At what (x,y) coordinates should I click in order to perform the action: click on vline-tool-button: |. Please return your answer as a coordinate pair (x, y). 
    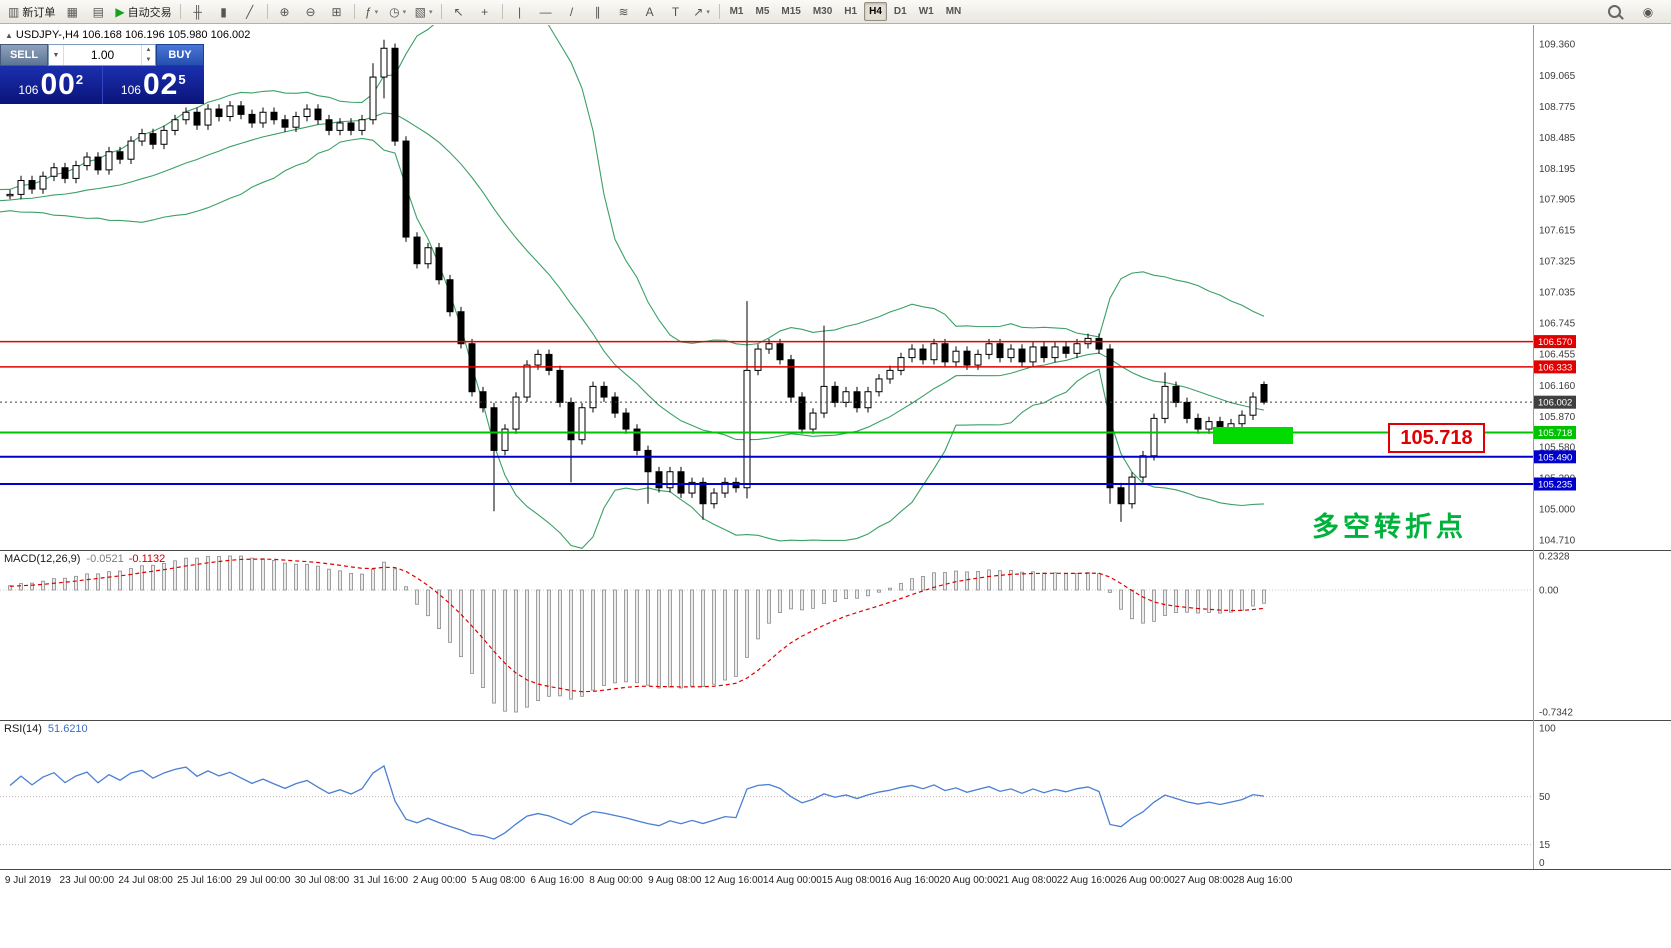
    Looking at the image, I should click on (520, 12).